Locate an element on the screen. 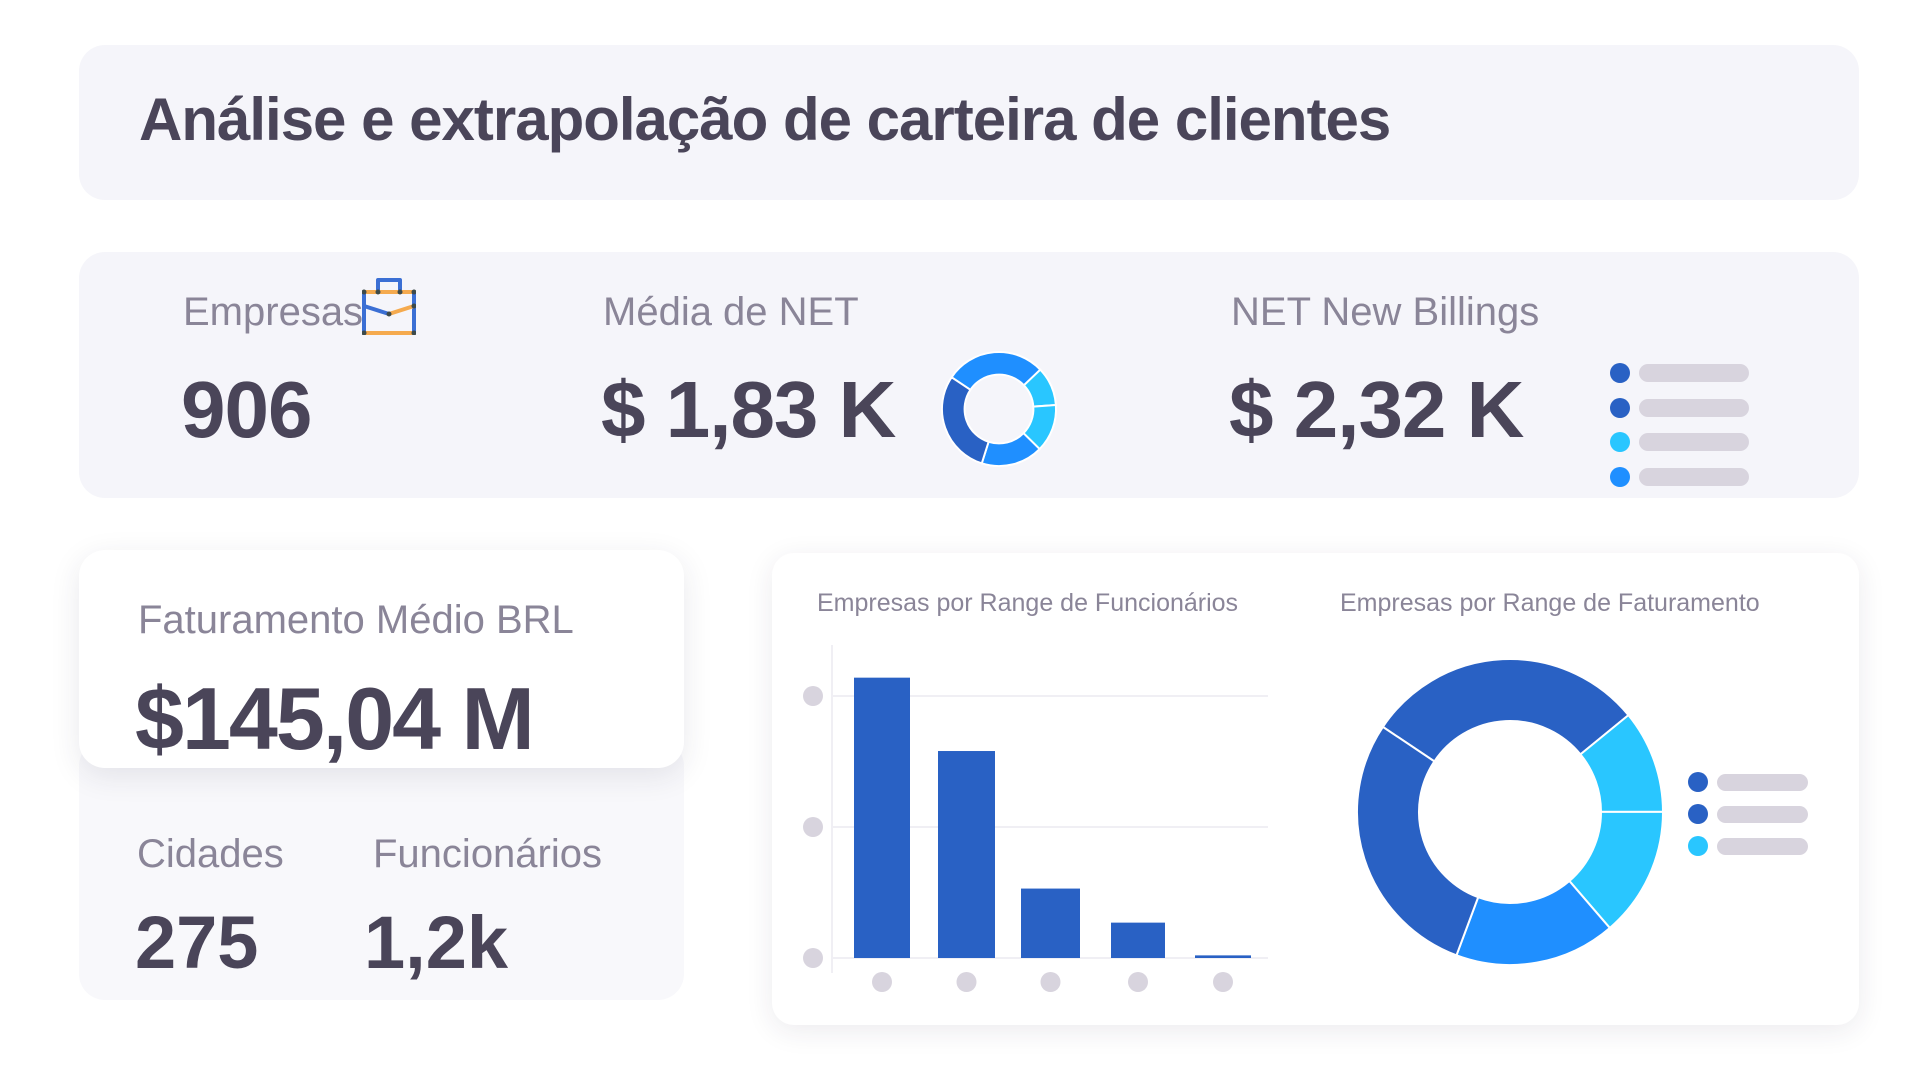 This screenshot has height=1080, width=1920. donut-legend is located at coordinates (1748, 814).